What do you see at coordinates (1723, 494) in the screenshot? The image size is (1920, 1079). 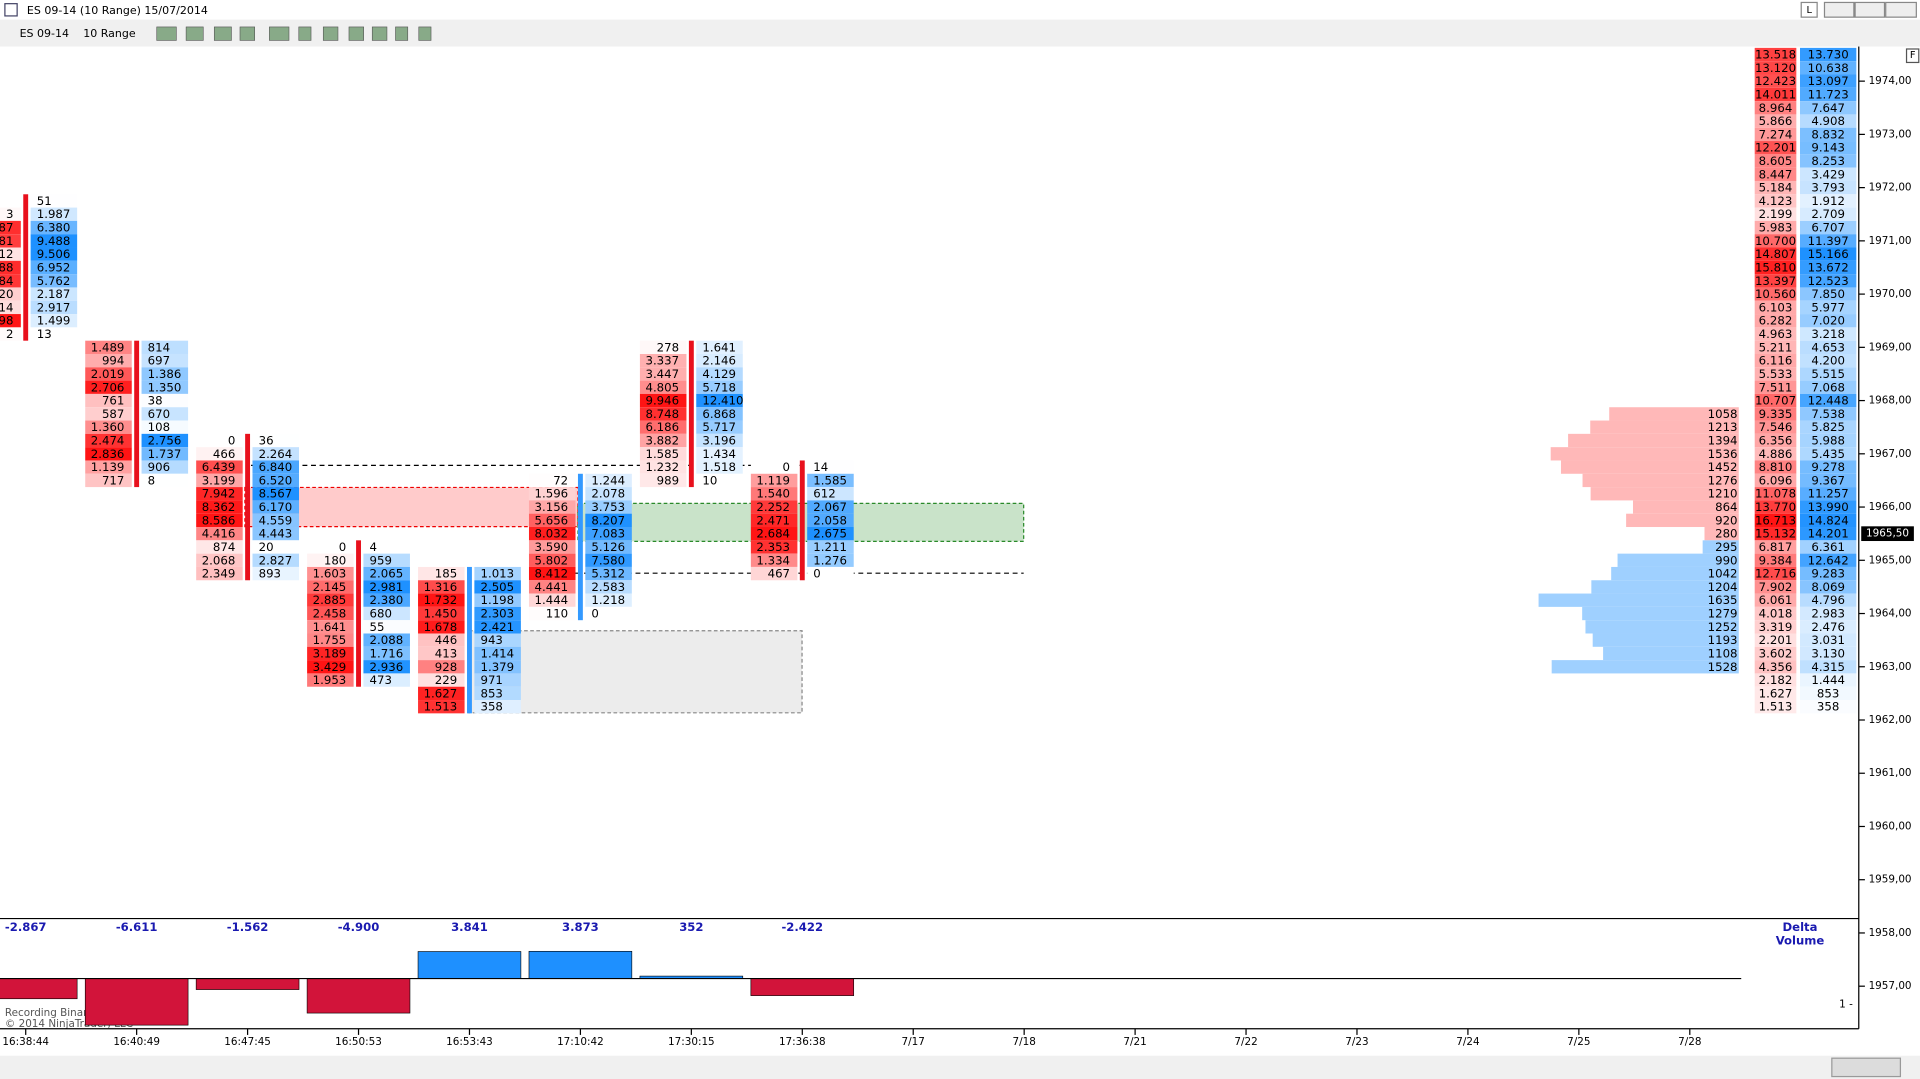 I see `profile-label: 1210` at bounding box center [1723, 494].